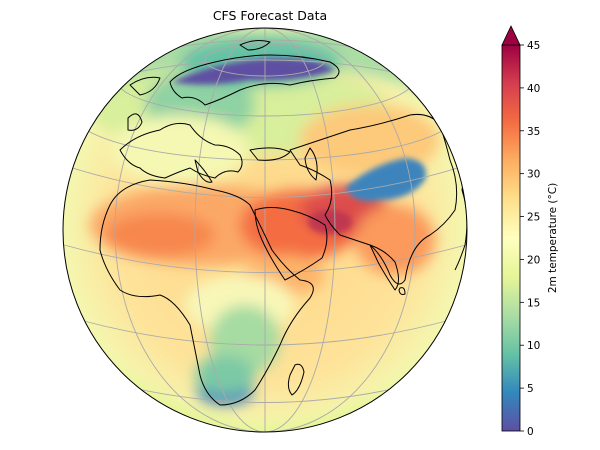 This screenshot has height=450, width=600. What do you see at coordinates (203, 171) in the screenshot?
I see `coast-italy` at bounding box center [203, 171].